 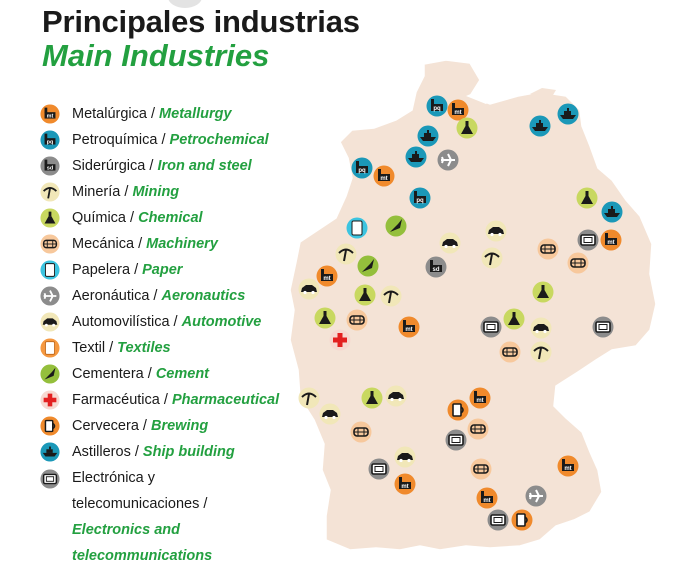 I want to click on legend-item-machinery: Mecánica / Machinery, so click(x=175, y=244).